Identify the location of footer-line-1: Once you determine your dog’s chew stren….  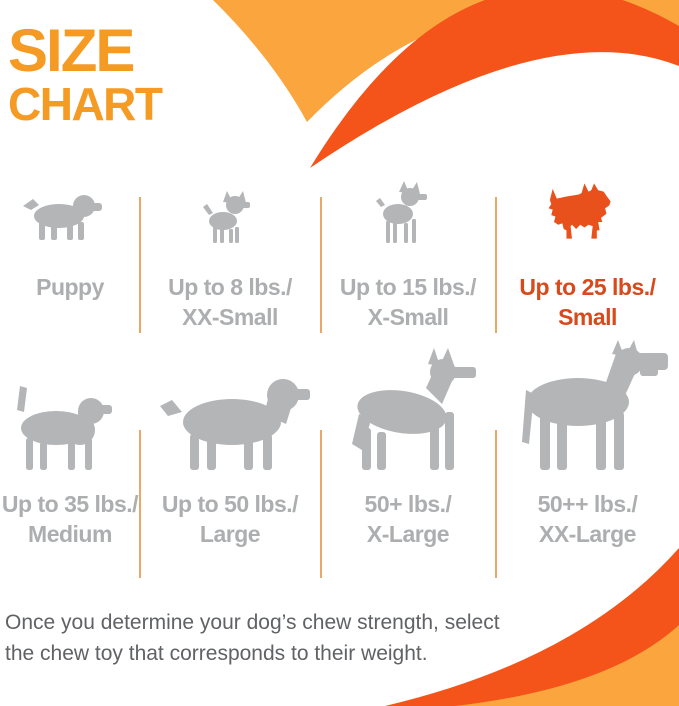
(252, 622).